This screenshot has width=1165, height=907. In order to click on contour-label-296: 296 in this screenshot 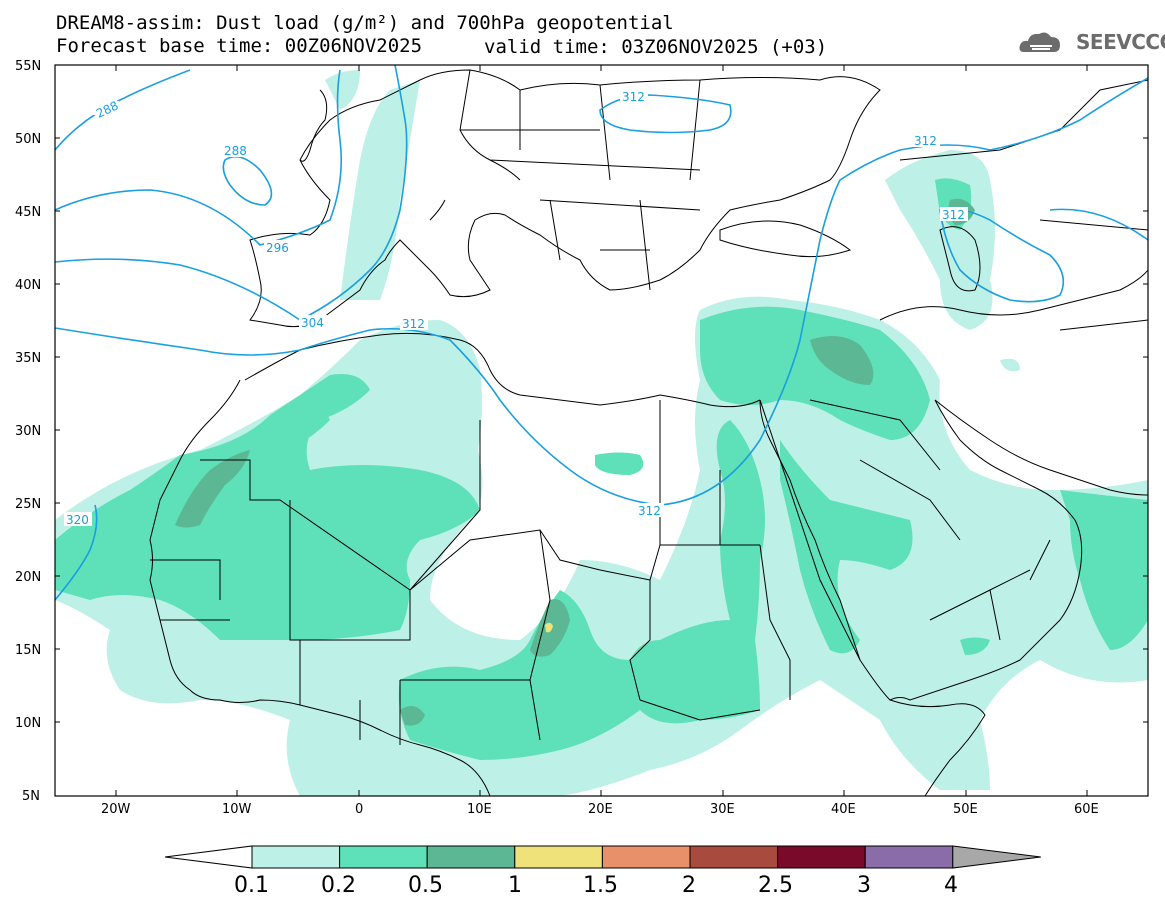, I will do `click(277, 248)`.